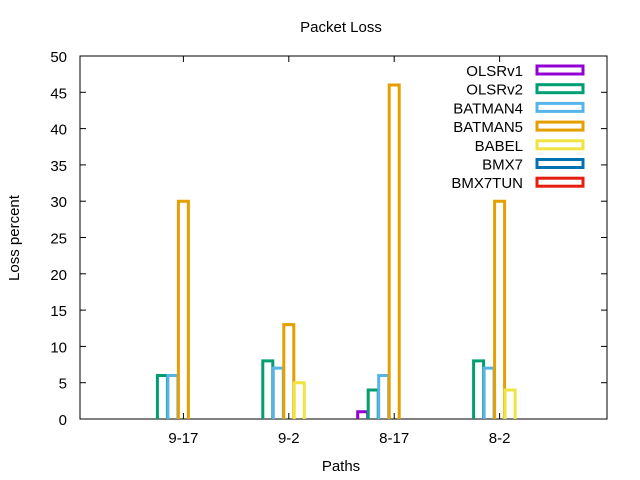 This screenshot has height=480, width=640. Describe the element at coordinates (58, 239) in the screenshot. I see `y-tick-label: 25` at that location.